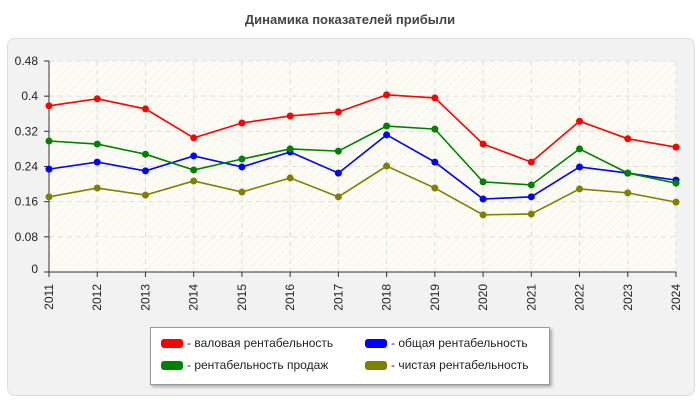 The image size is (700, 400). I want to click on y-tick-label: 0.08, so click(27, 237).